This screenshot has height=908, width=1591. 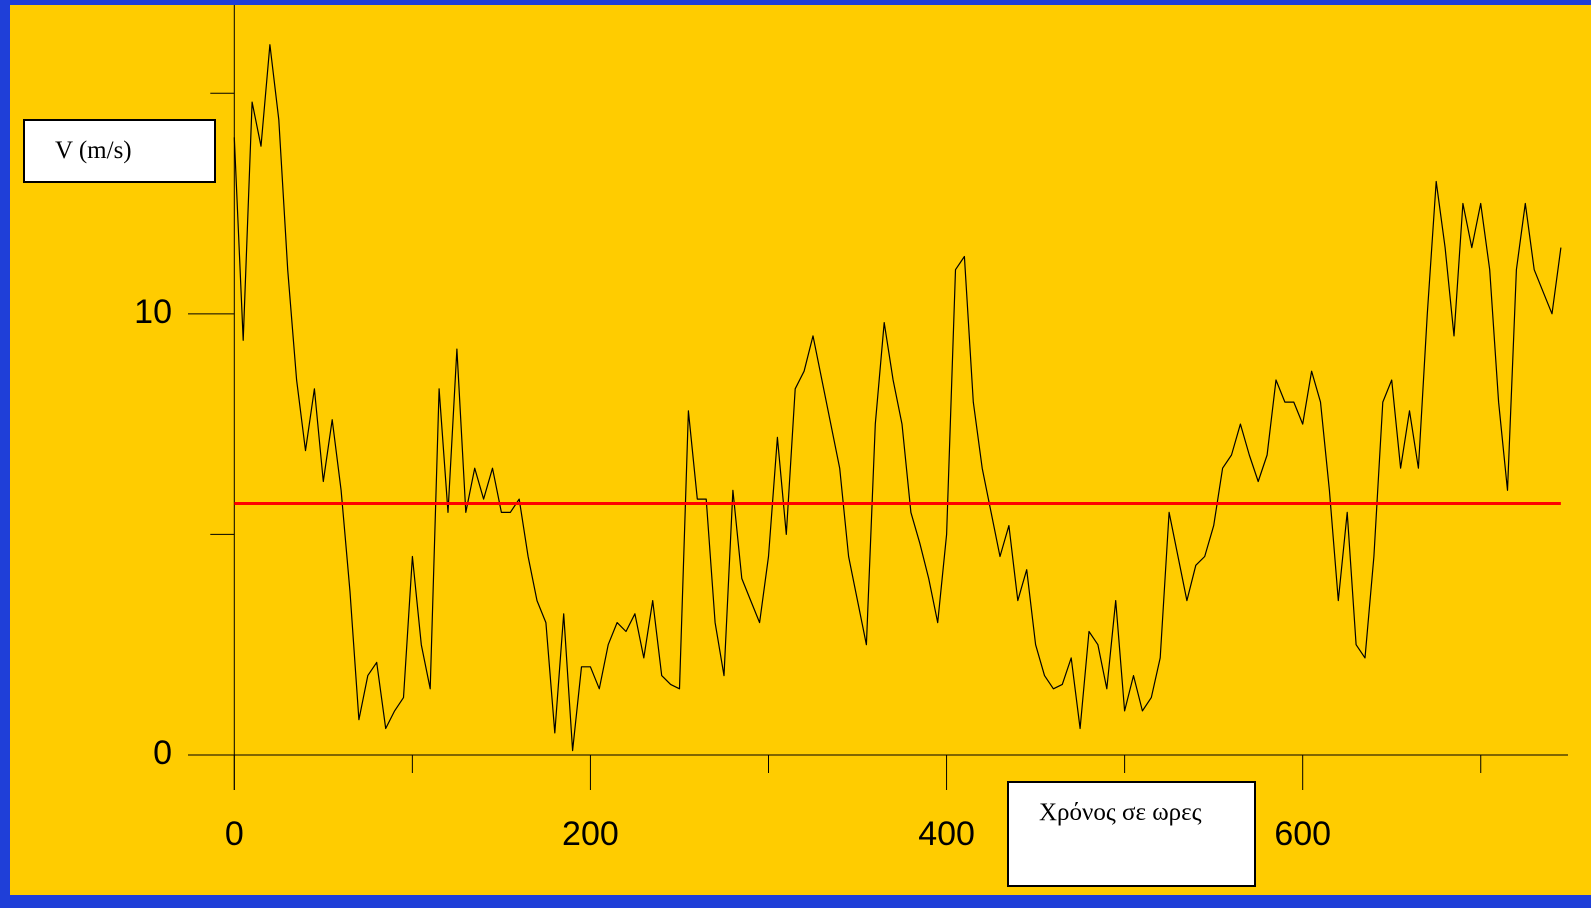 I want to click on x-axis-label: Χρόνος σε ωρες, so click(x=1131, y=834).